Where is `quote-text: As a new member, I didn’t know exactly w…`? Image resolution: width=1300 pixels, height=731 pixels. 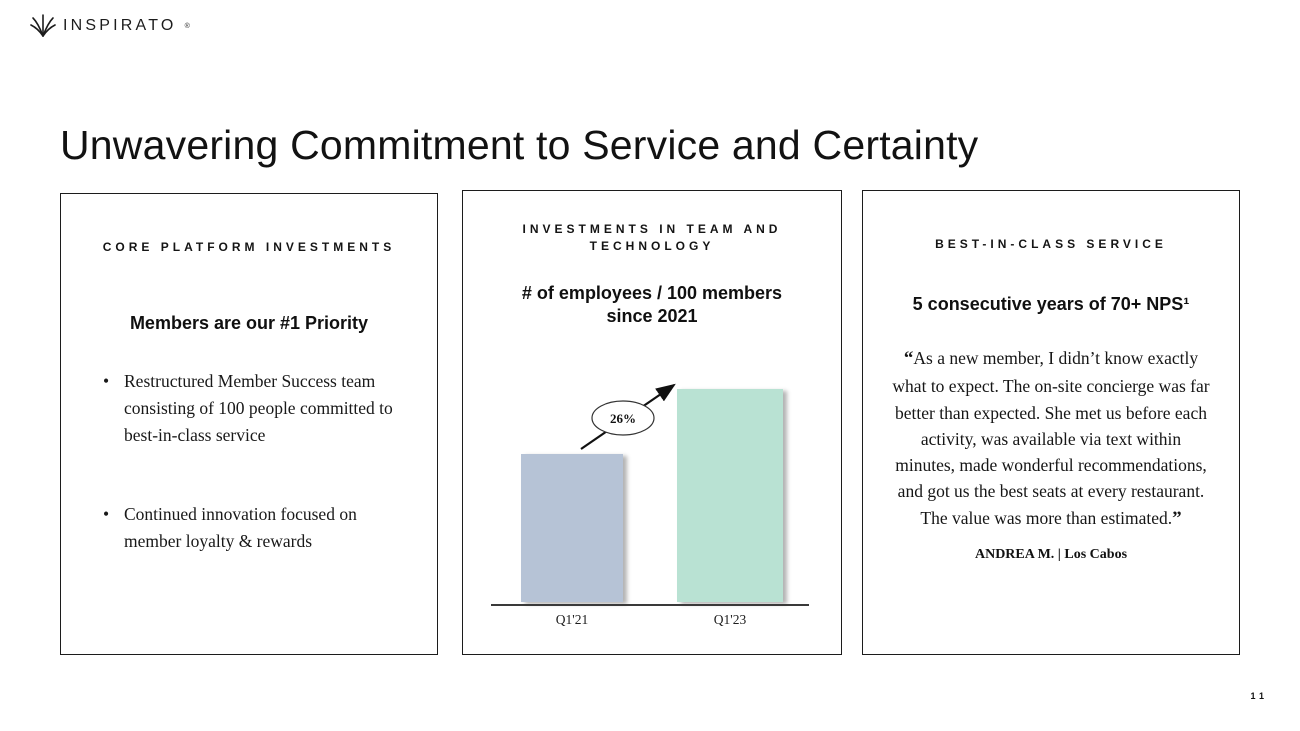
quote-text: As a new member, I didn’t know exactly w… is located at coordinates (1051, 437).